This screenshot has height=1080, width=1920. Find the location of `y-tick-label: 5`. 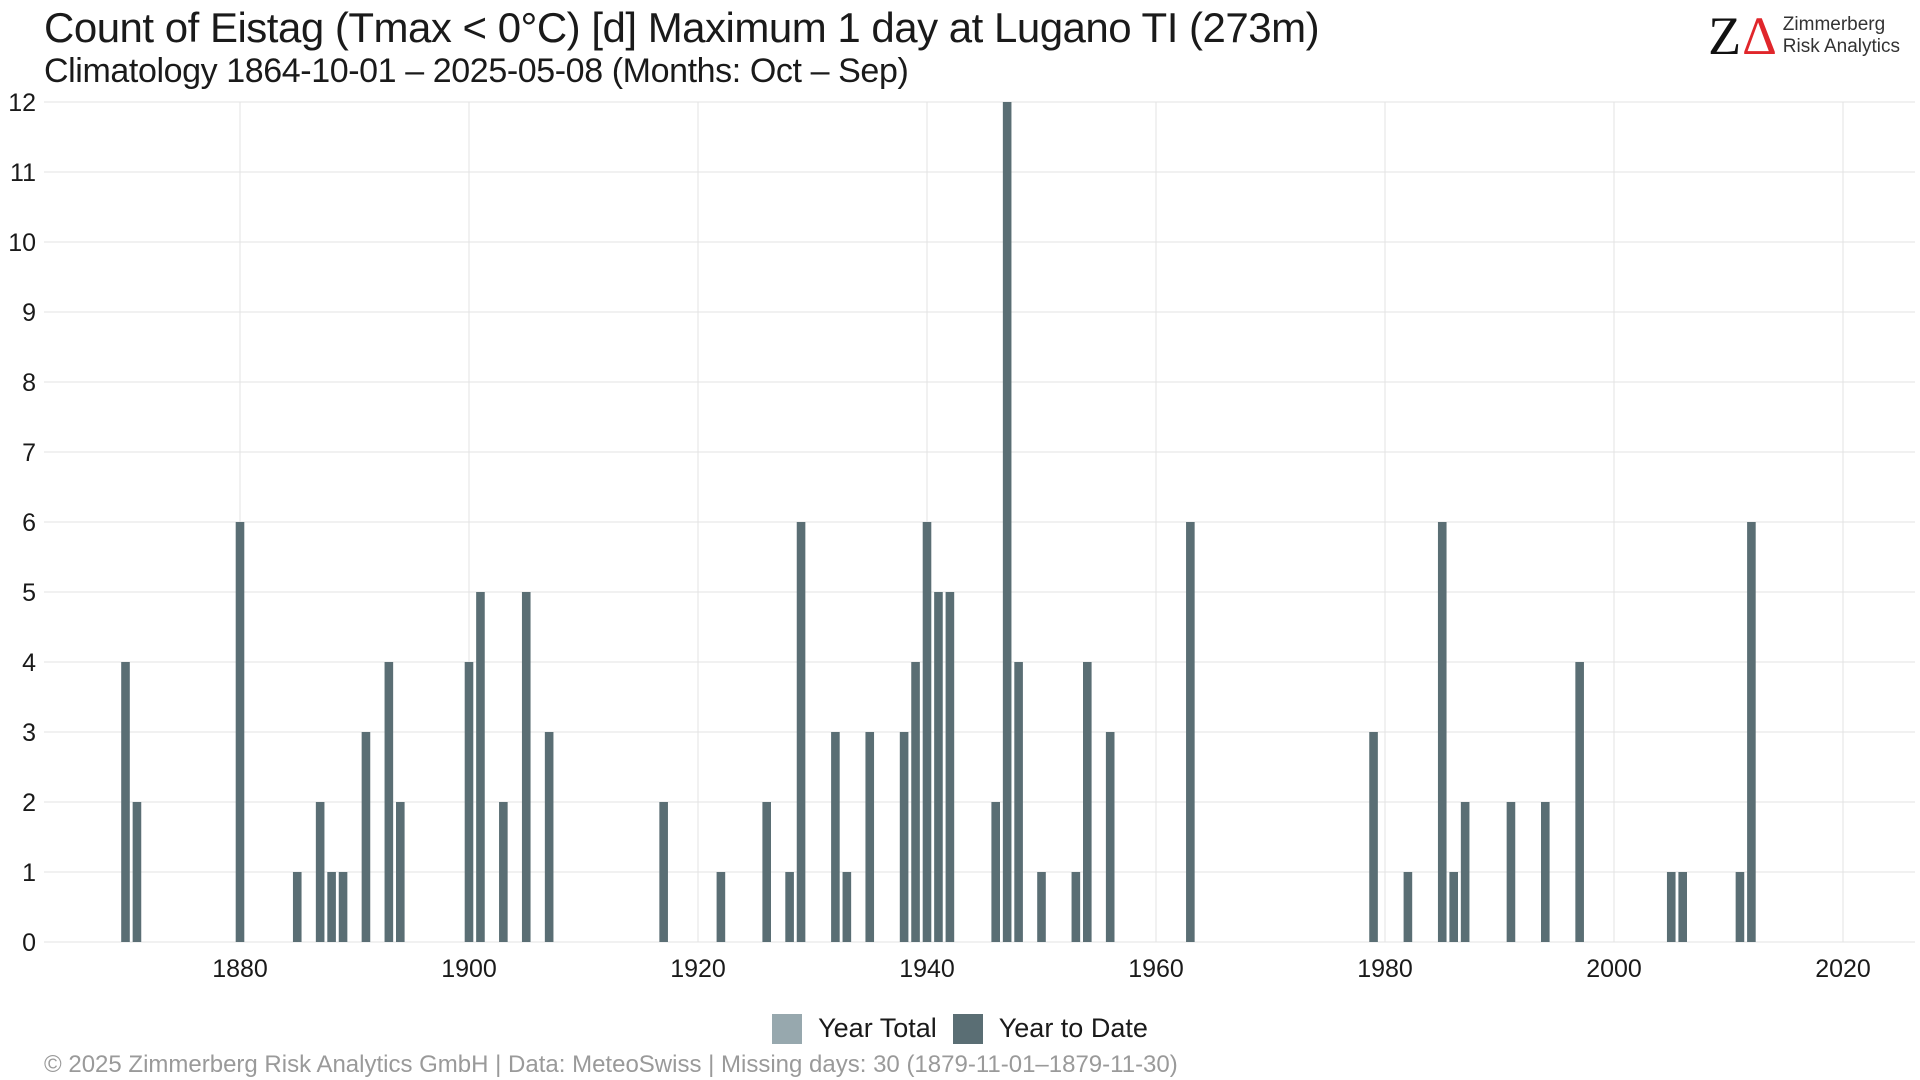

y-tick-label: 5 is located at coordinates (29, 593).